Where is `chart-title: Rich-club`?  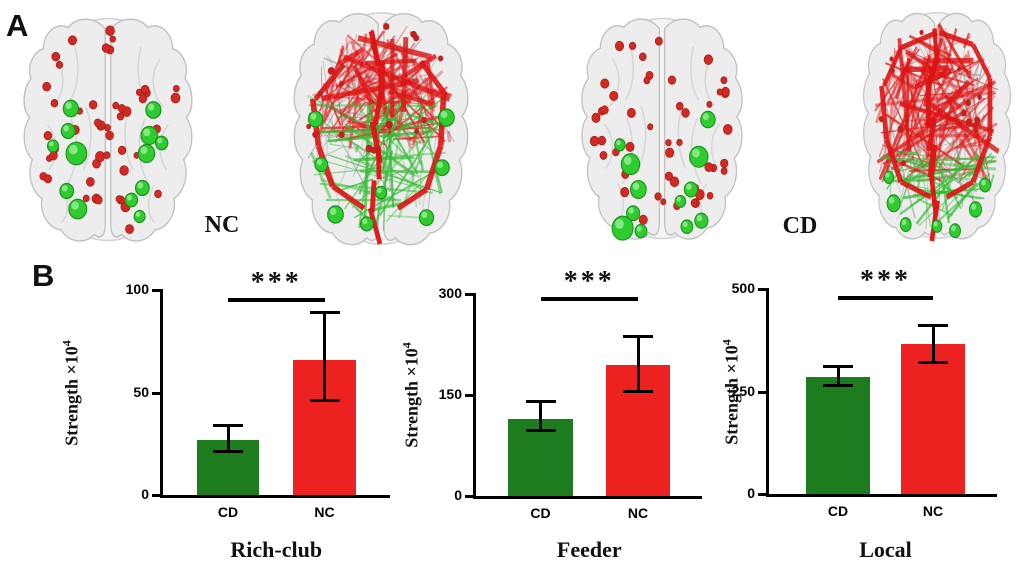 chart-title: Rich-club is located at coordinates (276, 549).